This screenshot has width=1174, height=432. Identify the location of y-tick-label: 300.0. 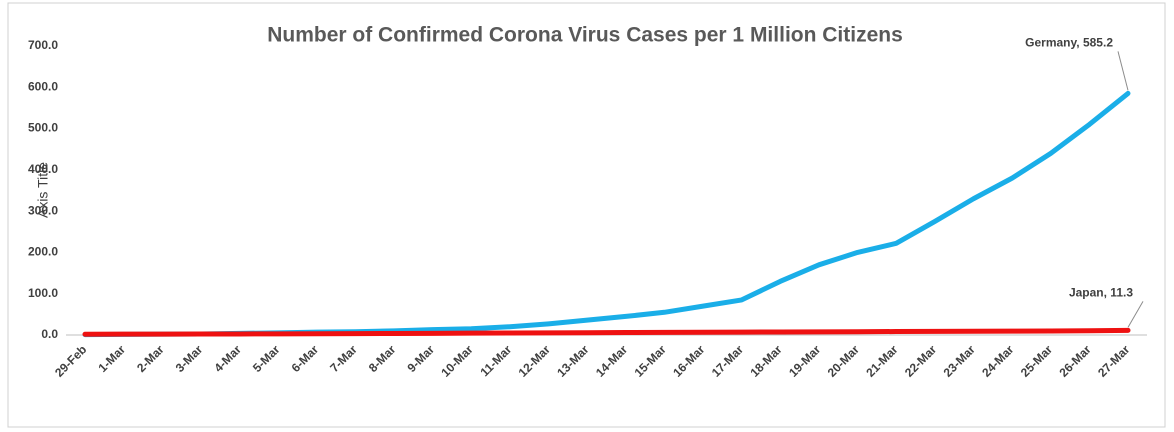
(43, 210).